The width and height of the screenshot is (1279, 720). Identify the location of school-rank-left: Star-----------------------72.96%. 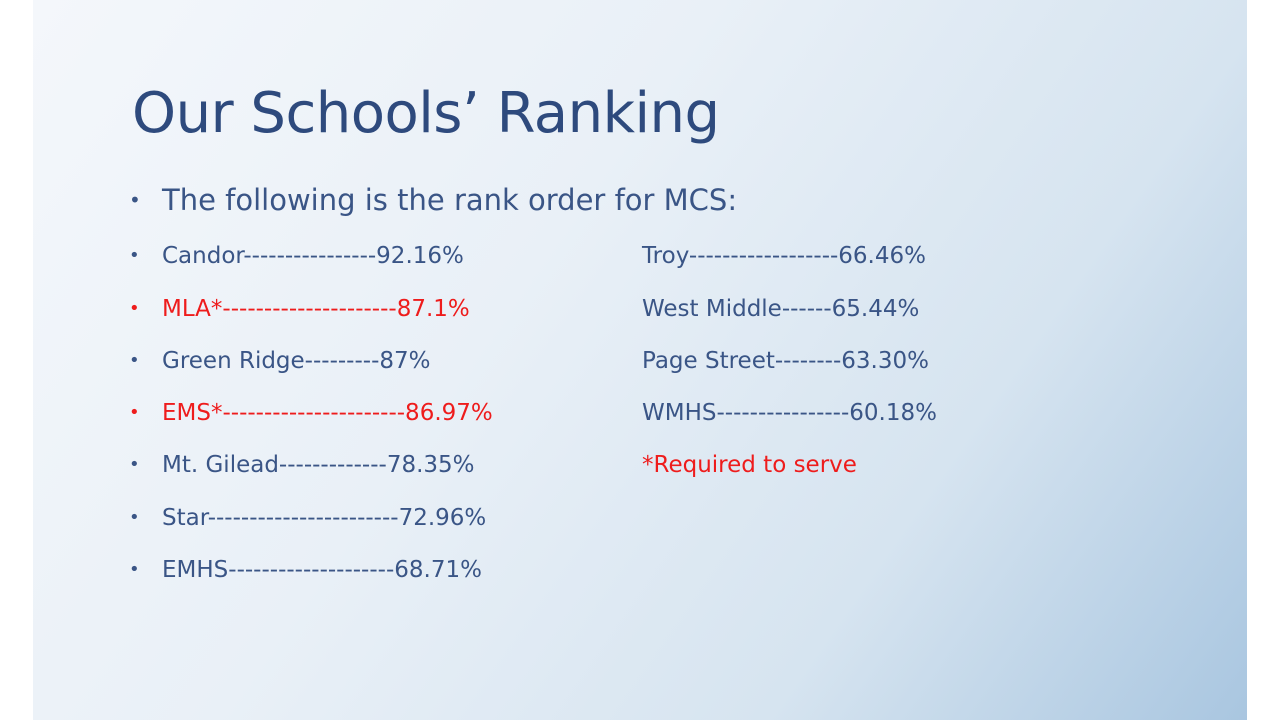
(324, 518).